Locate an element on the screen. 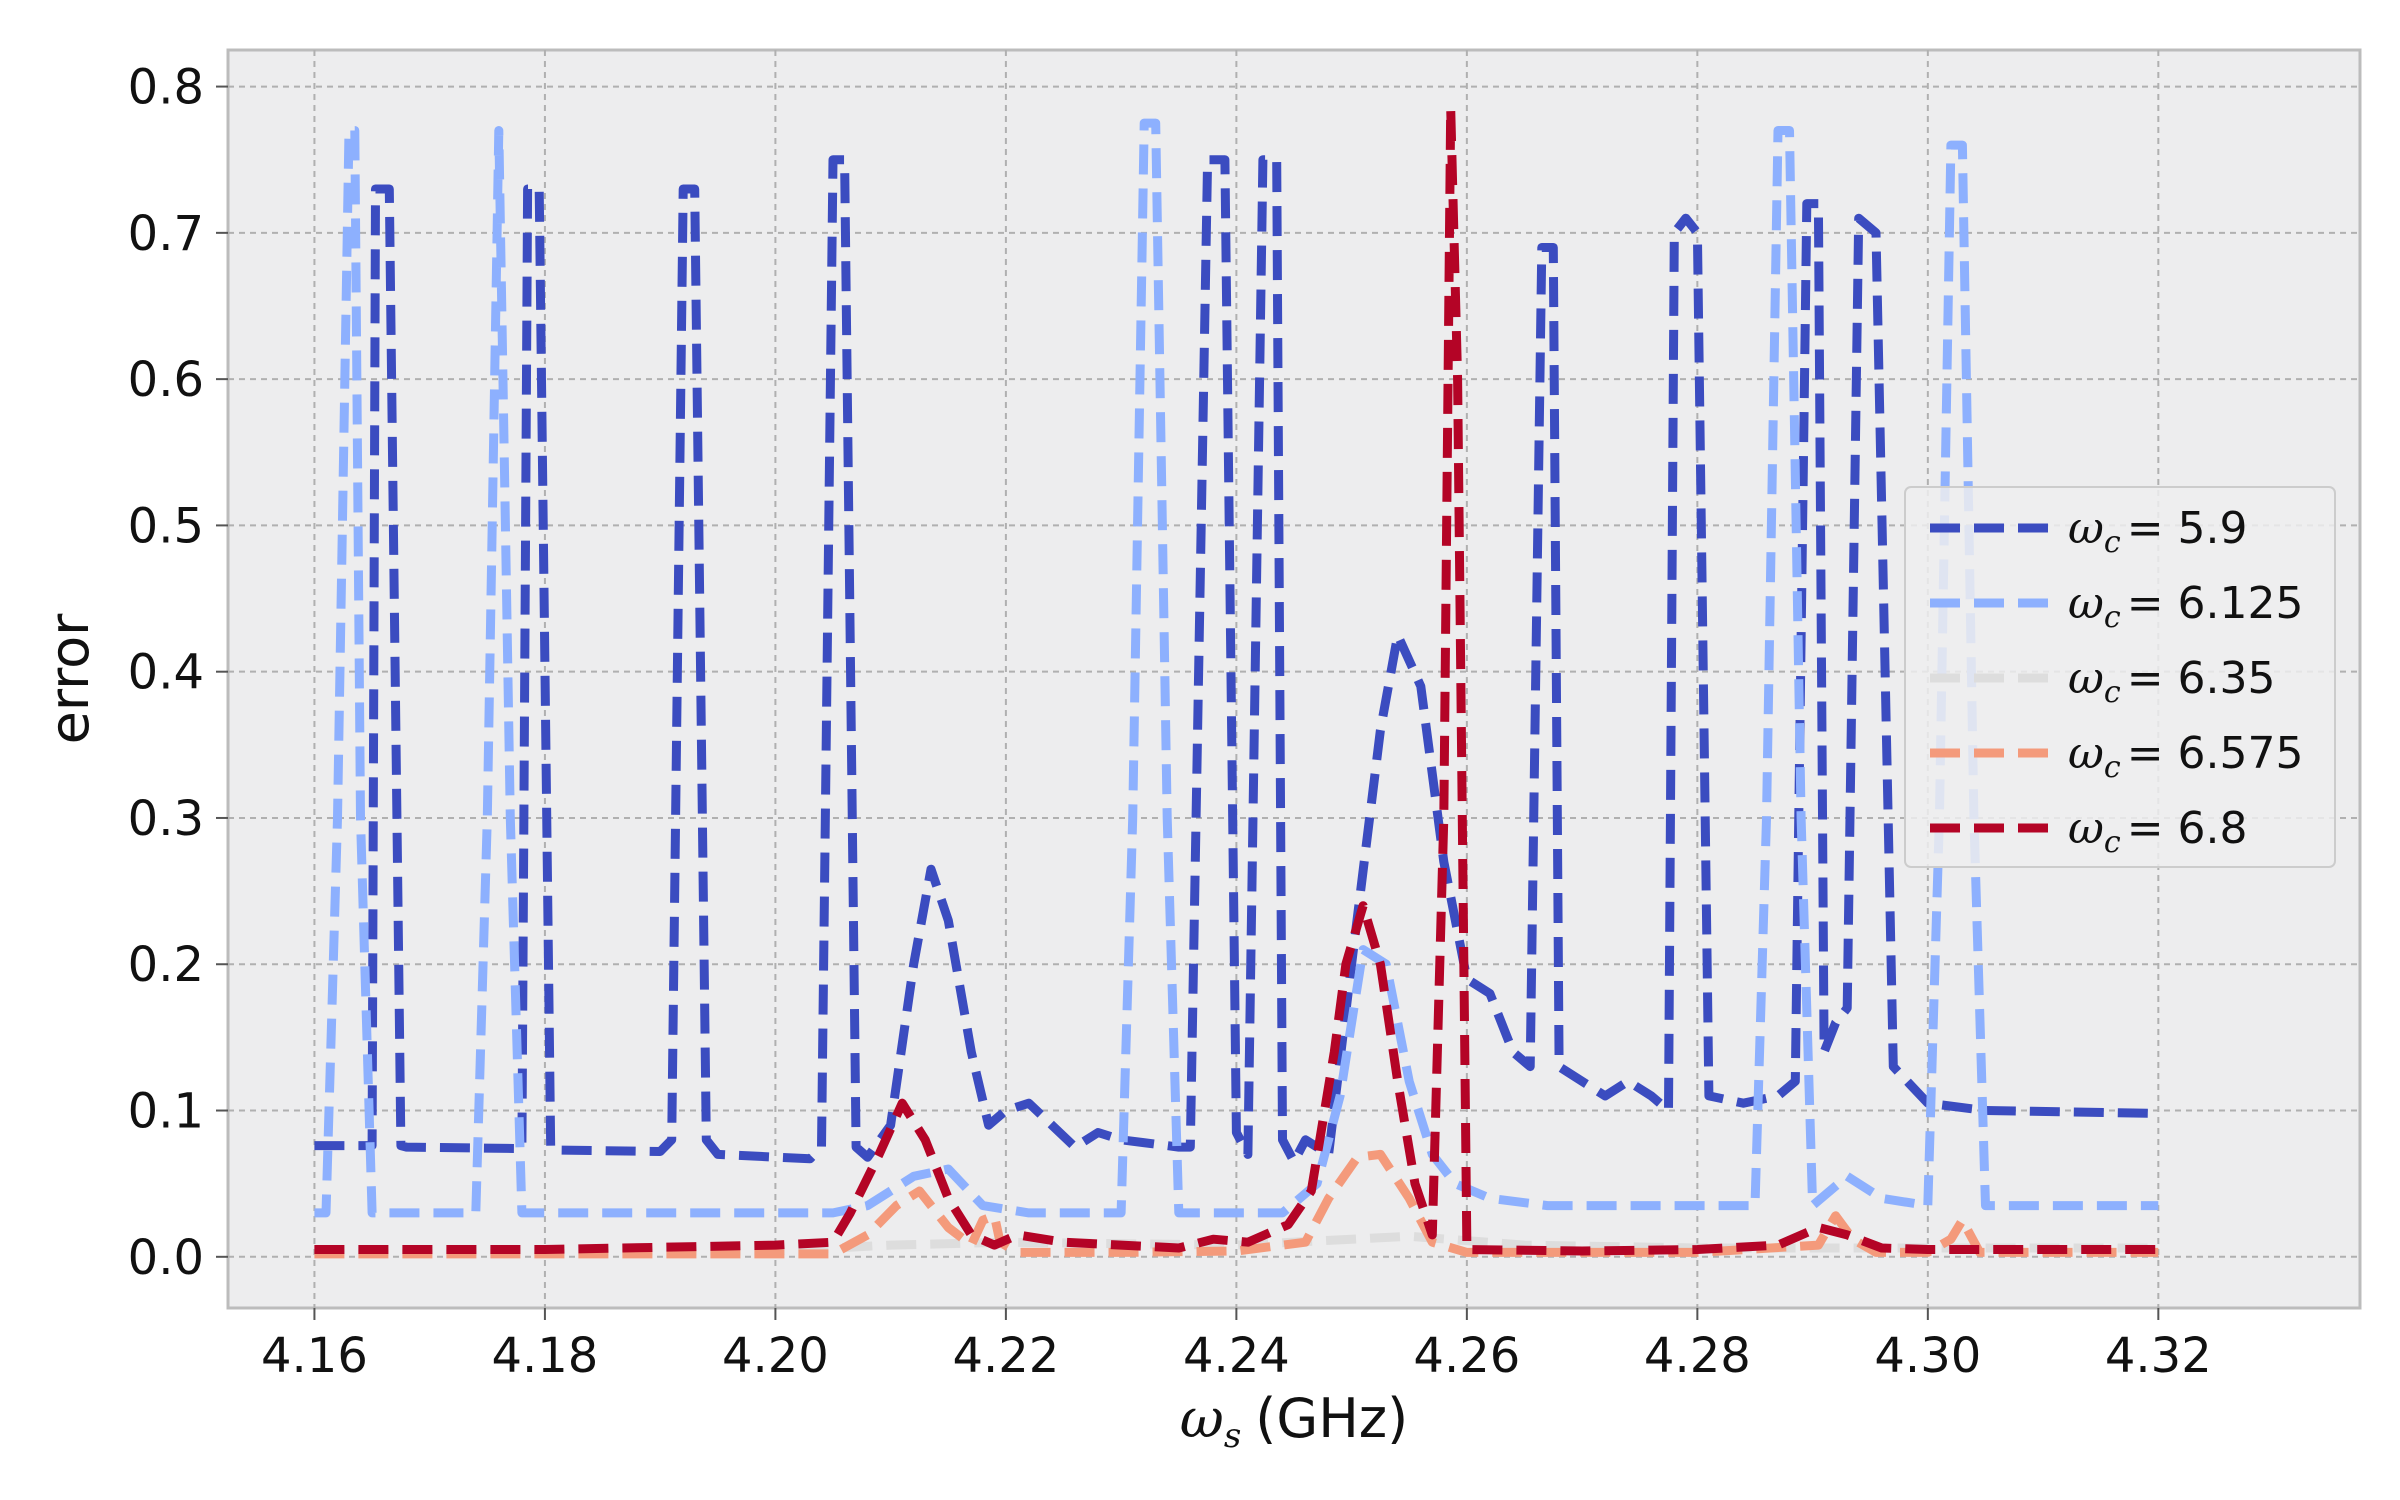 Image resolution: width=2400 pixels, height=1500 pixels. x-tick-label: 4.16 is located at coordinates (314, 1356).